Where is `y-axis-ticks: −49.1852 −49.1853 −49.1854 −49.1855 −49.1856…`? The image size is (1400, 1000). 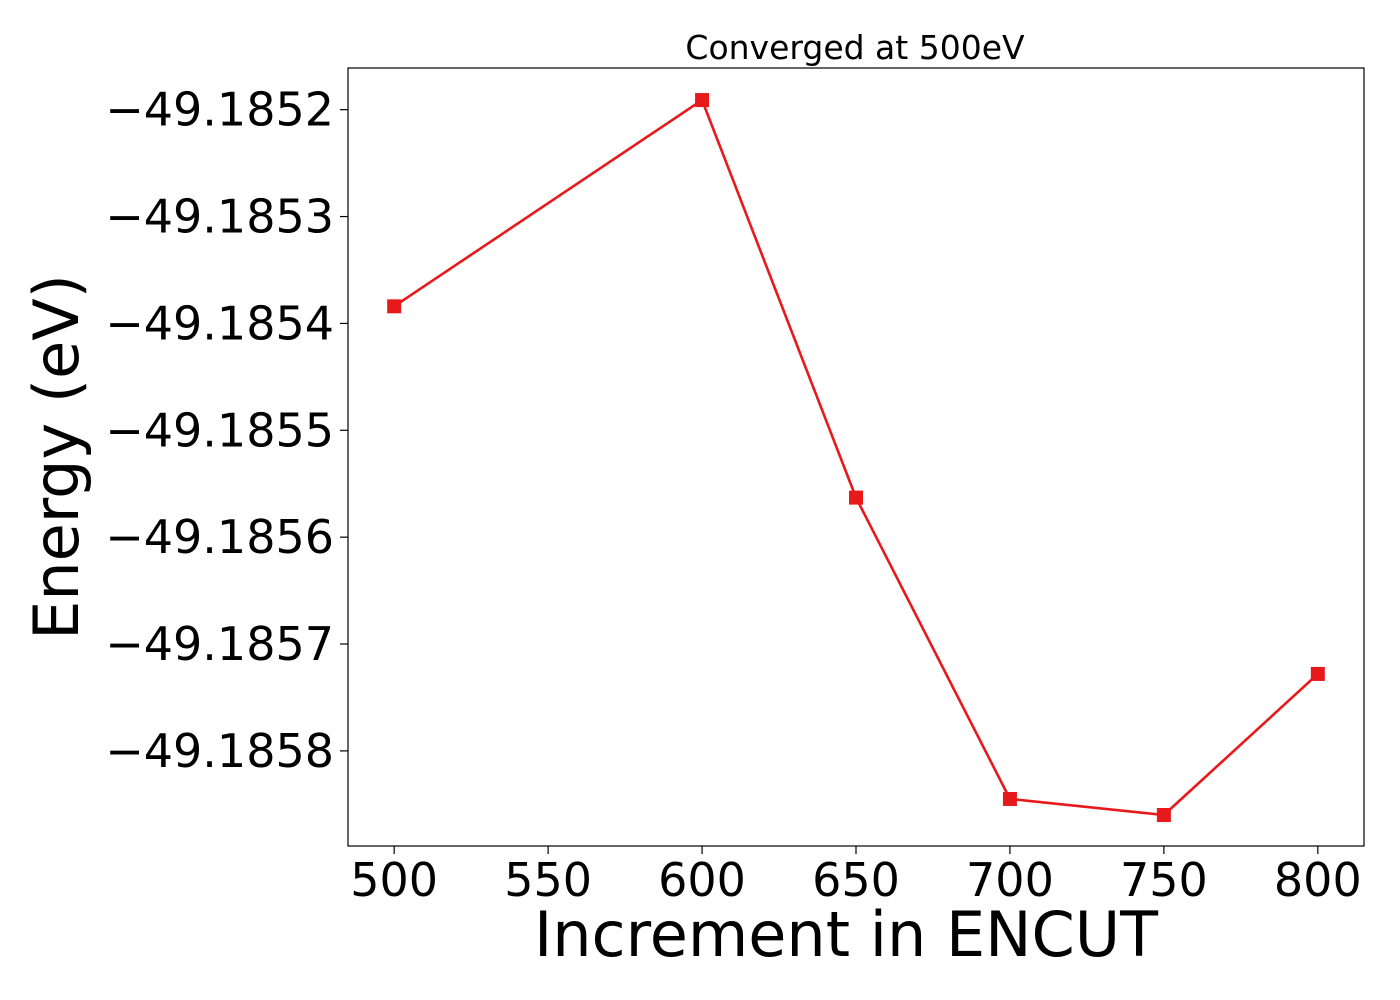 y-axis-ticks: −49.1852 −49.1853 −49.1854 −49.1855 −49.1856… is located at coordinates (226, 430).